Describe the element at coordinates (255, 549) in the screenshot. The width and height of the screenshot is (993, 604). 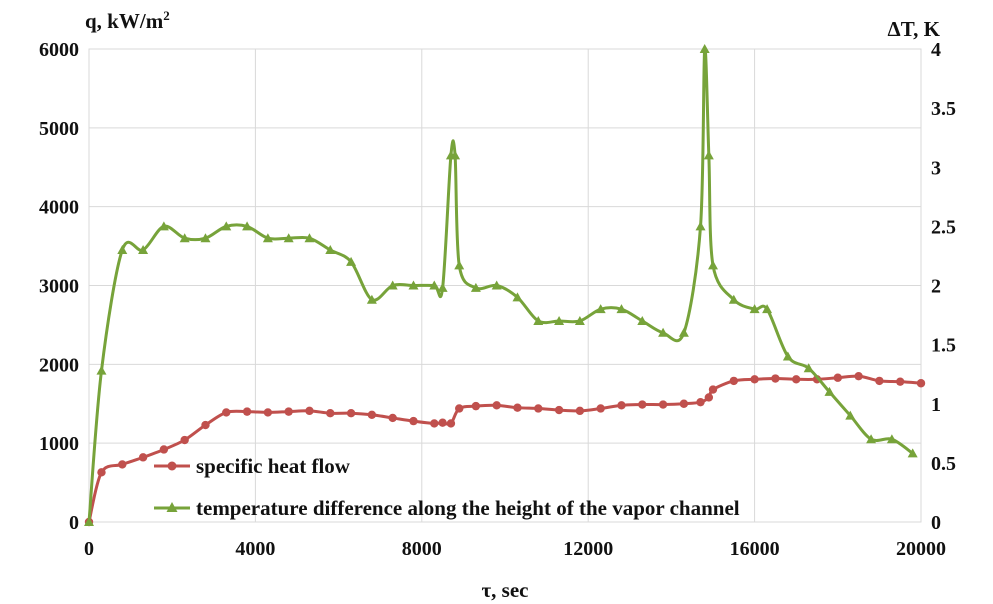
I see `x-tick-label-1: 4000` at that location.